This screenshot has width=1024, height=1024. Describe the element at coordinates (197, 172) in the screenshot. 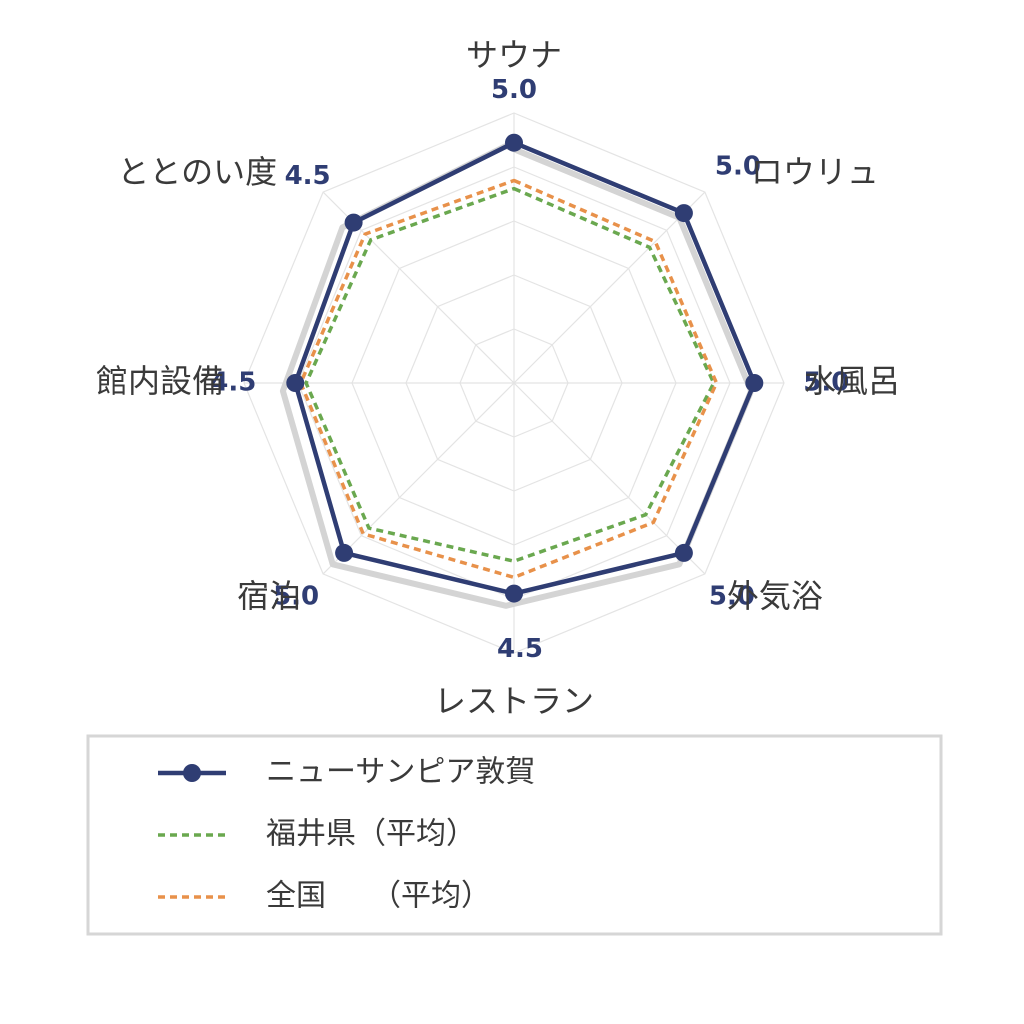

I see `axis-label: ととのい度` at that location.